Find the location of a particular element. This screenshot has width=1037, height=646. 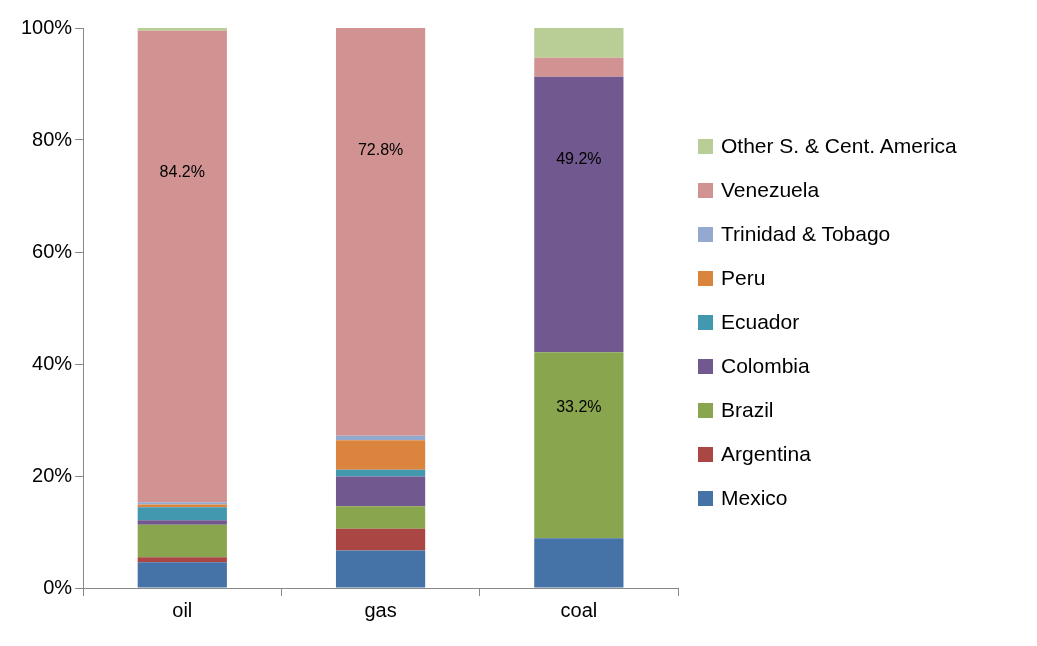

x-tick-label: coal is located at coordinates (579, 609).